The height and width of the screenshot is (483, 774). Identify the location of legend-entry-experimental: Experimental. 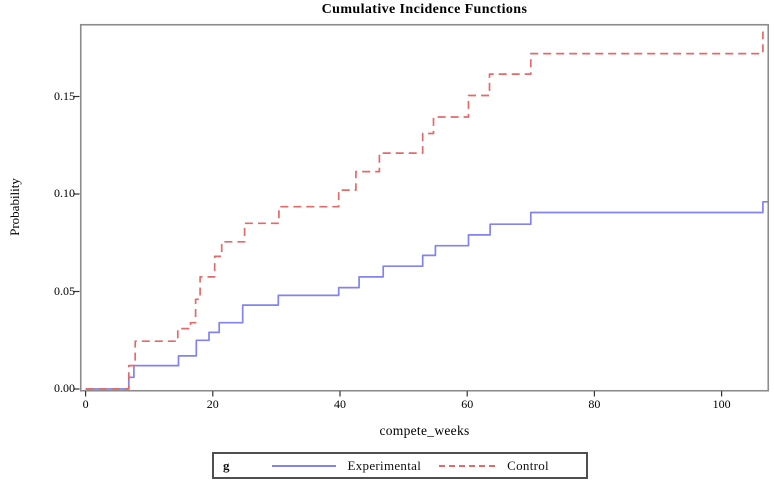
(384, 465).